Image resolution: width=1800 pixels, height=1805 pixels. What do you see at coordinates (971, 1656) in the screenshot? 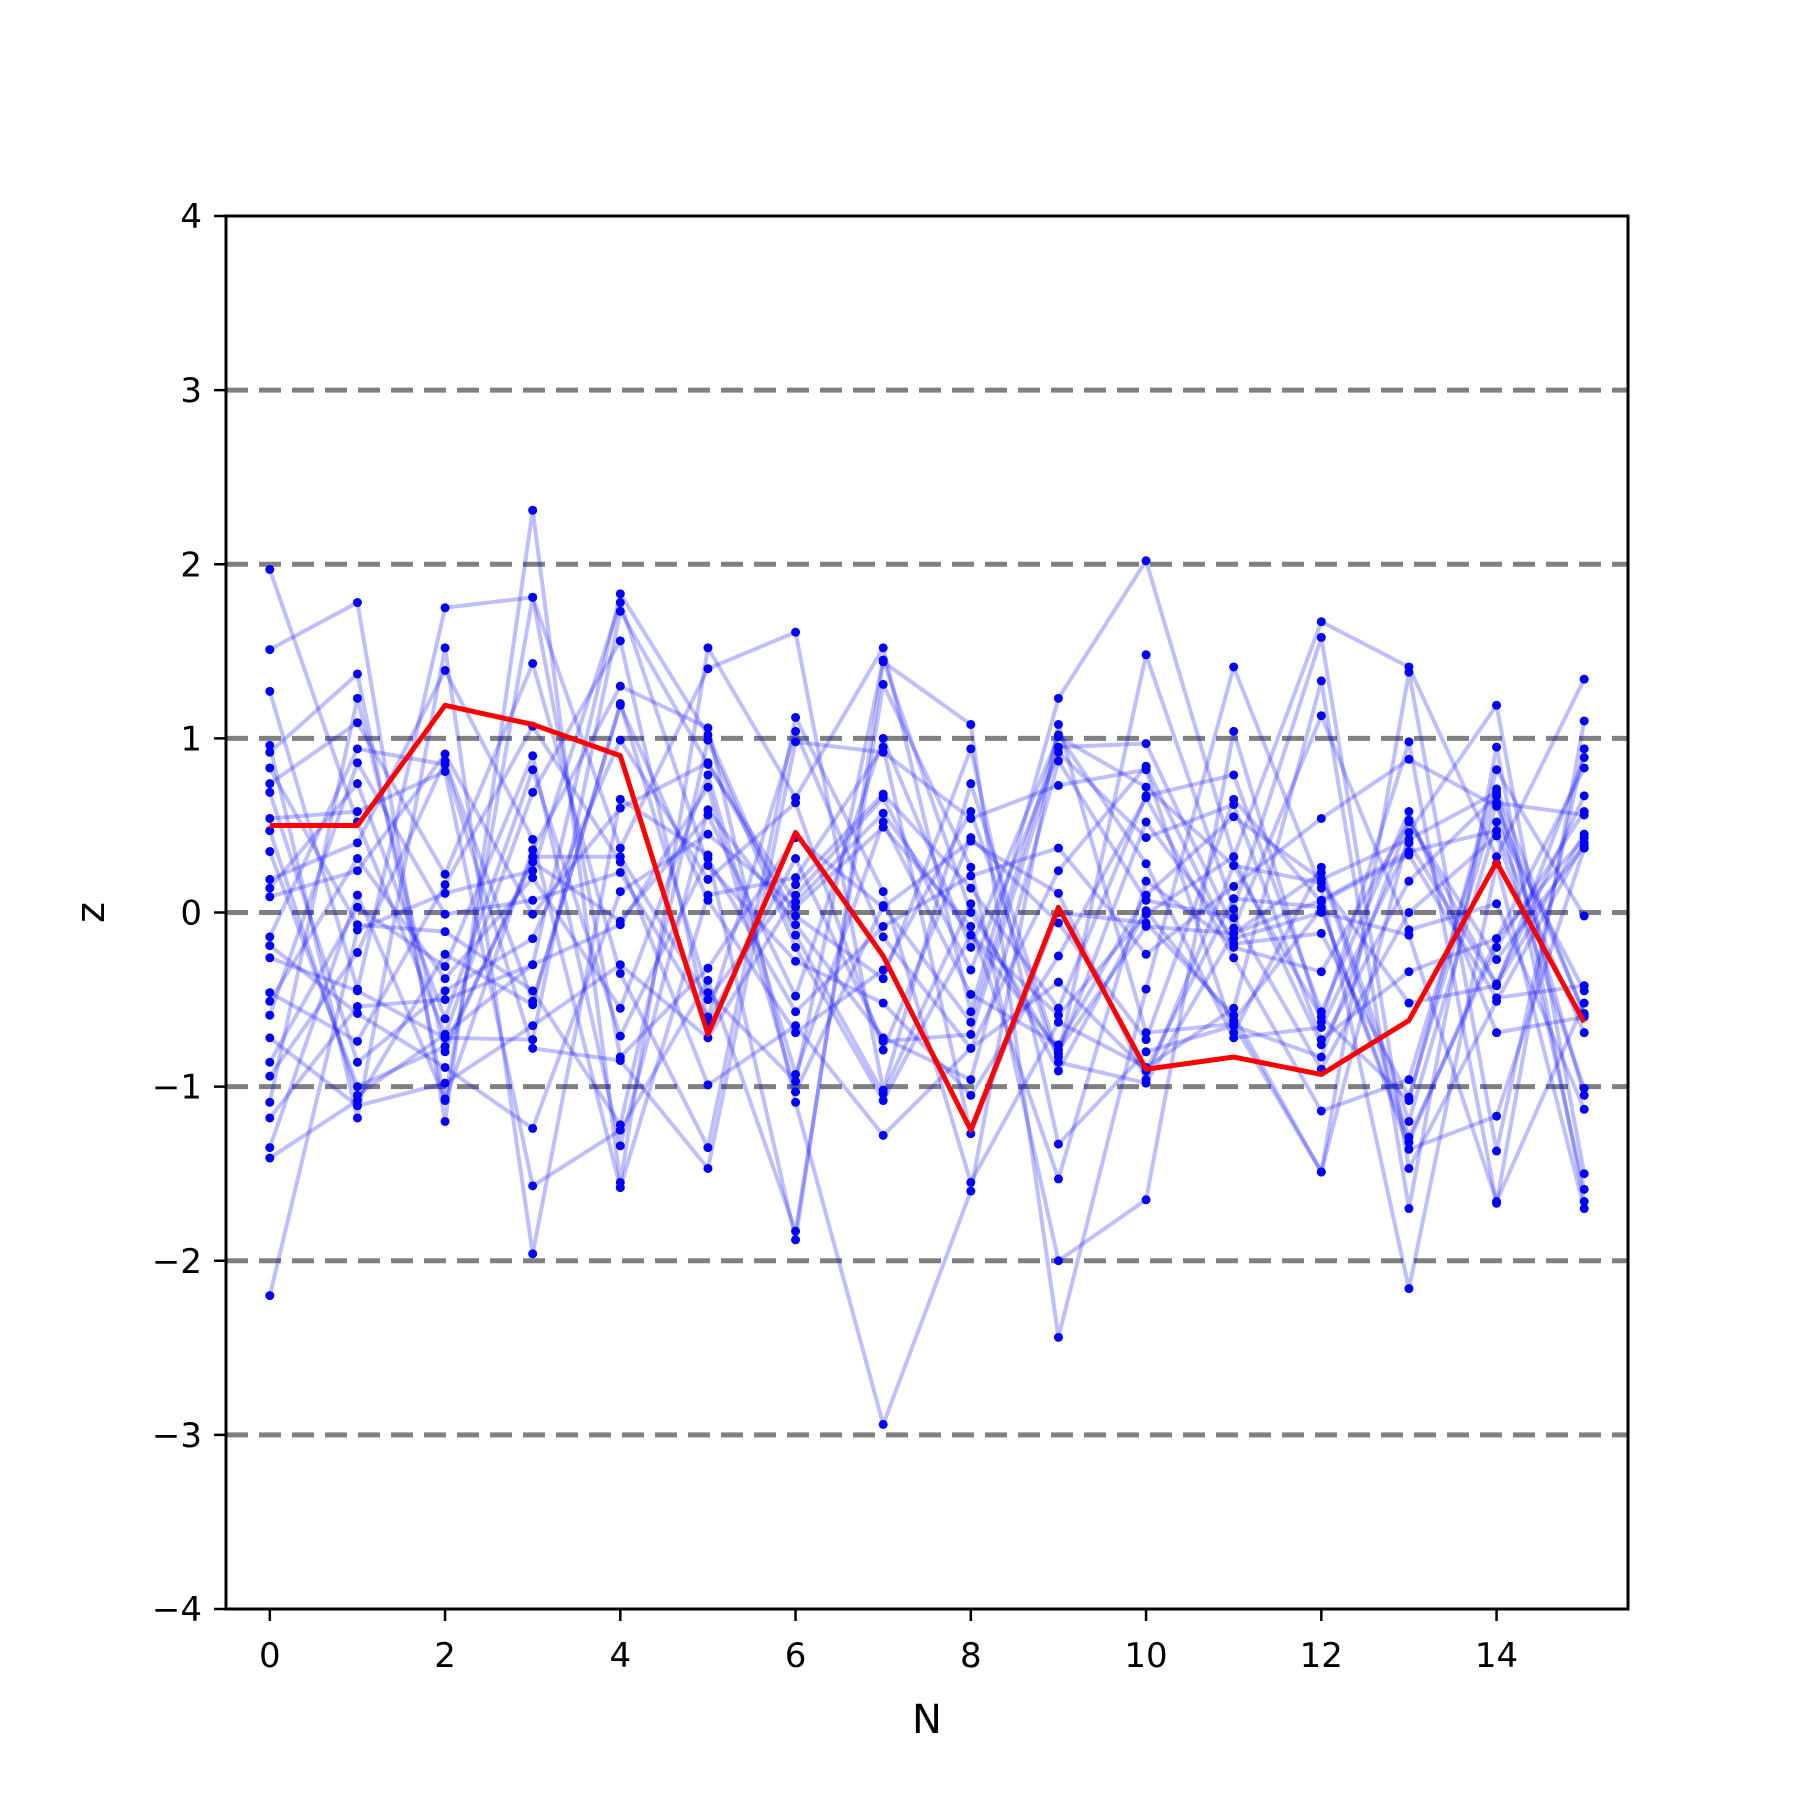
I see `x-tick-label: 8` at bounding box center [971, 1656].